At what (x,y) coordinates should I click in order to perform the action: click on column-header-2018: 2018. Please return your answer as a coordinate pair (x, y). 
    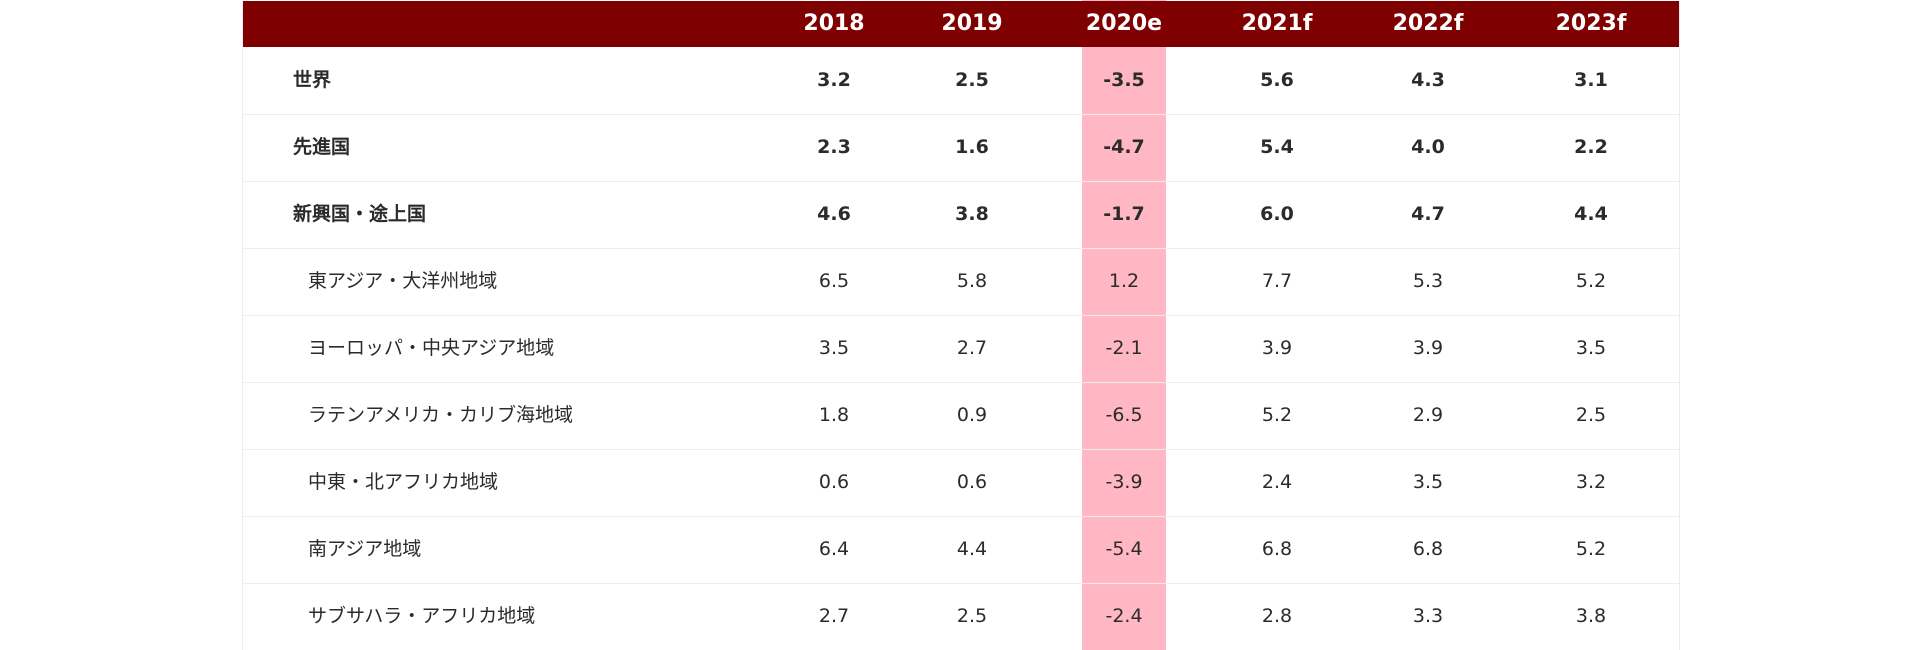
    Looking at the image, I should click on (834, 23).